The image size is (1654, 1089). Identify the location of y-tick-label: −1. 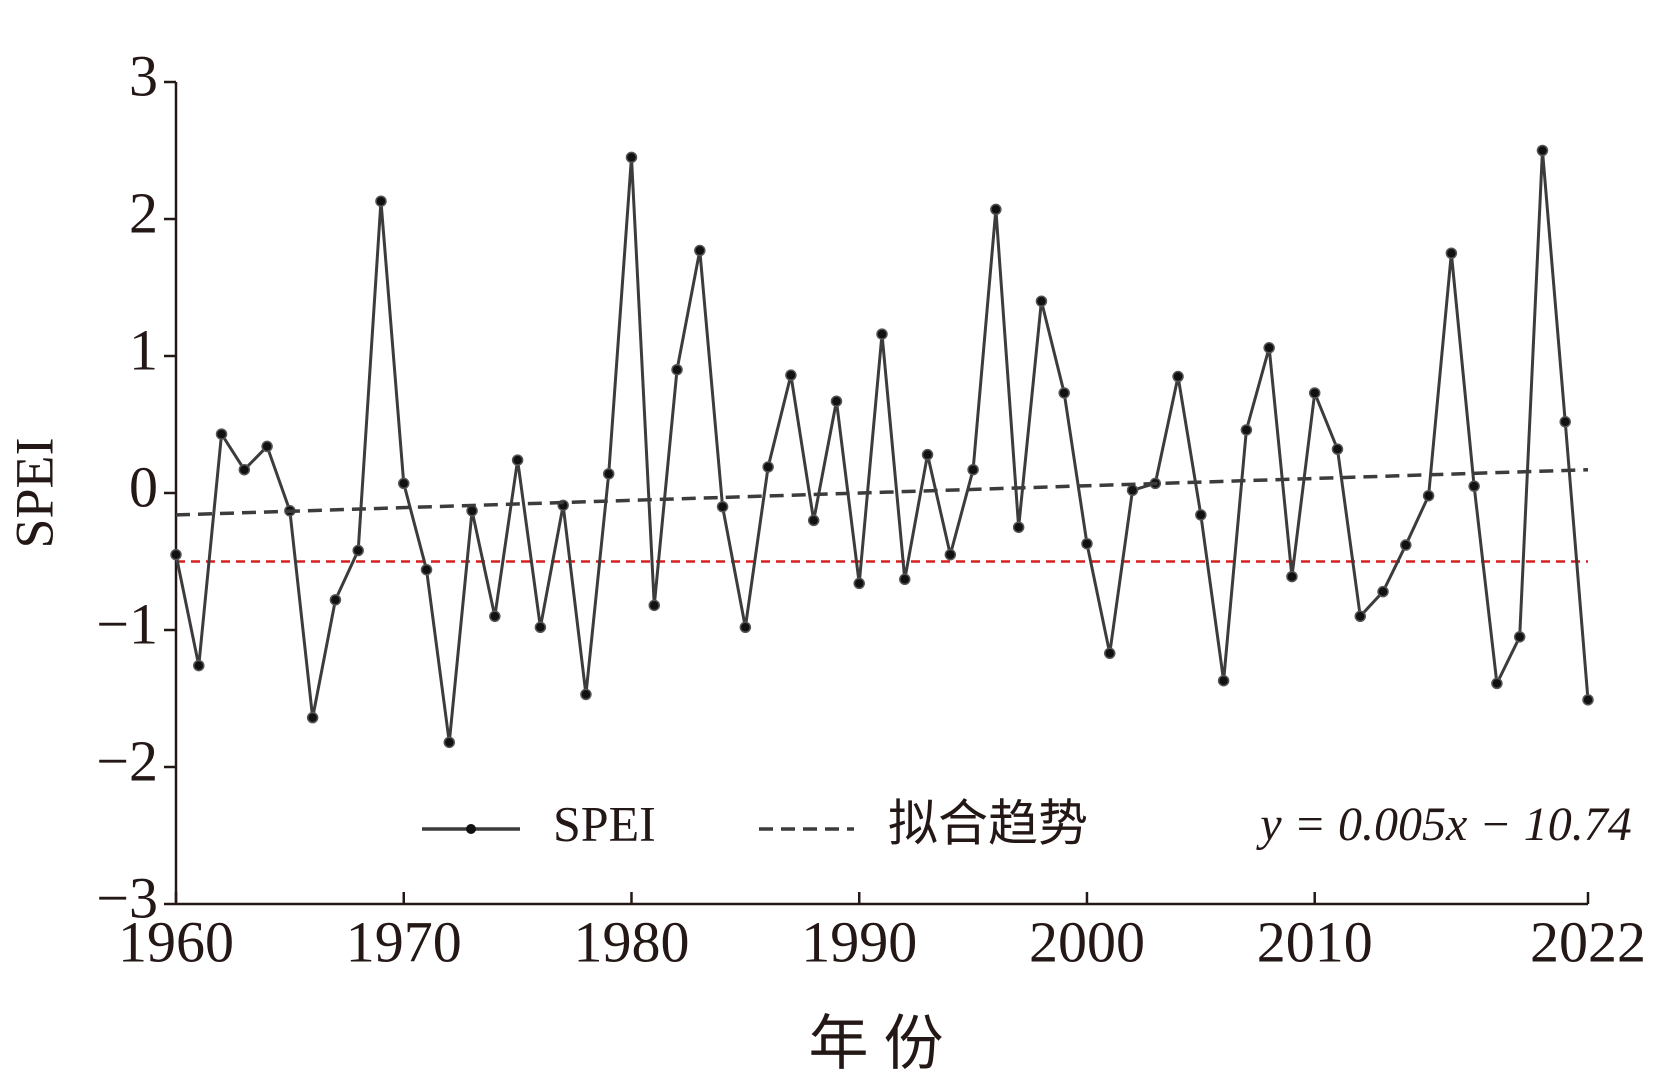
(127, 623).